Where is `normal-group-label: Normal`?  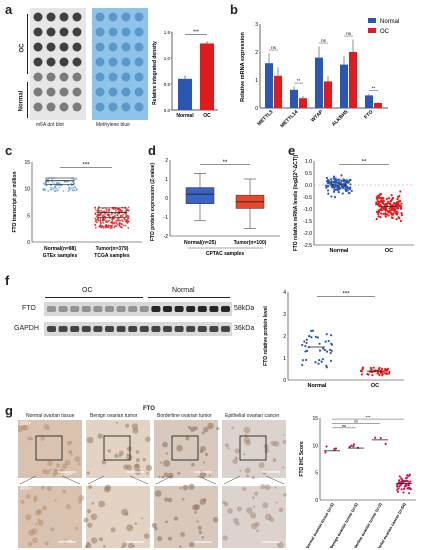
normal-group-label: Normal is located at coordinates (183, 290).